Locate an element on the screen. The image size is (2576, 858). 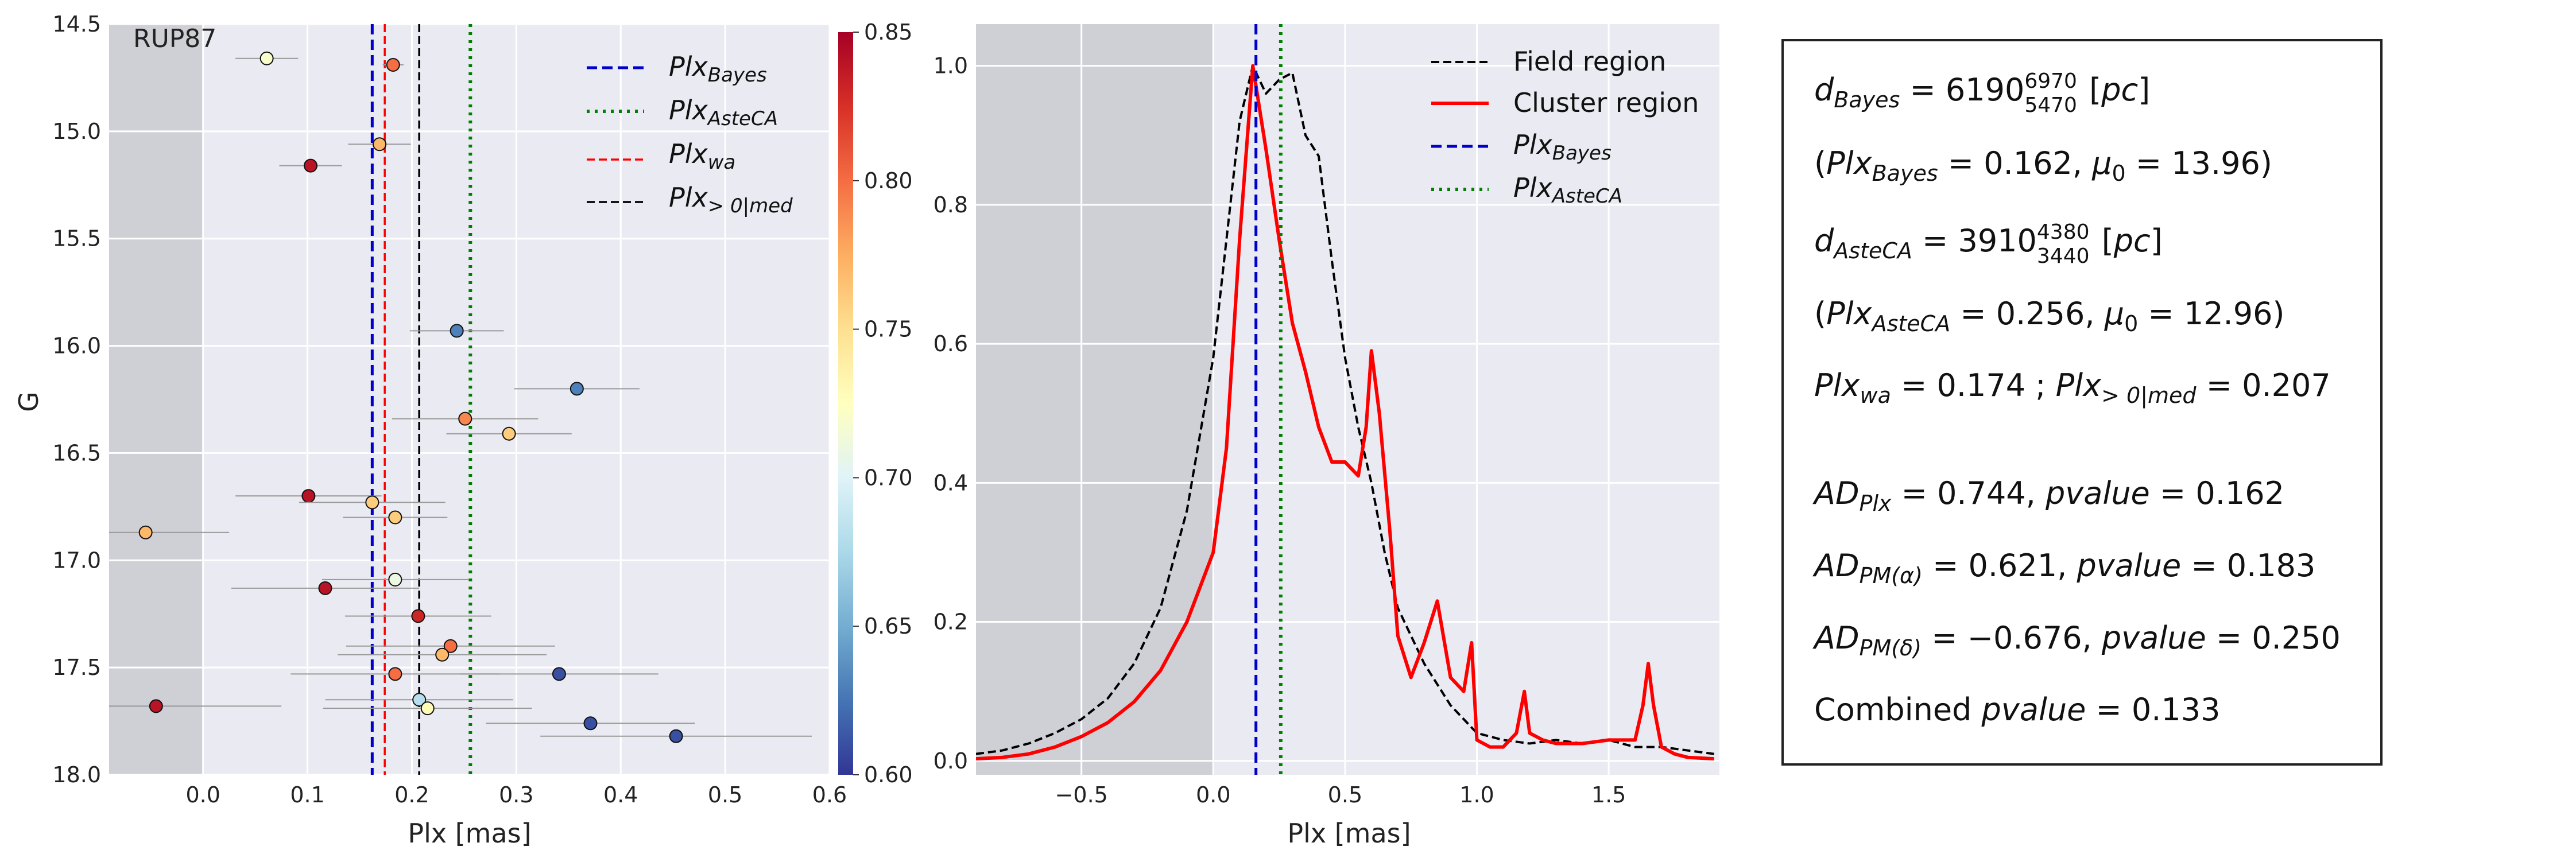
colorbar-tick-label: 0.65 is located at coordinates (889, 627).